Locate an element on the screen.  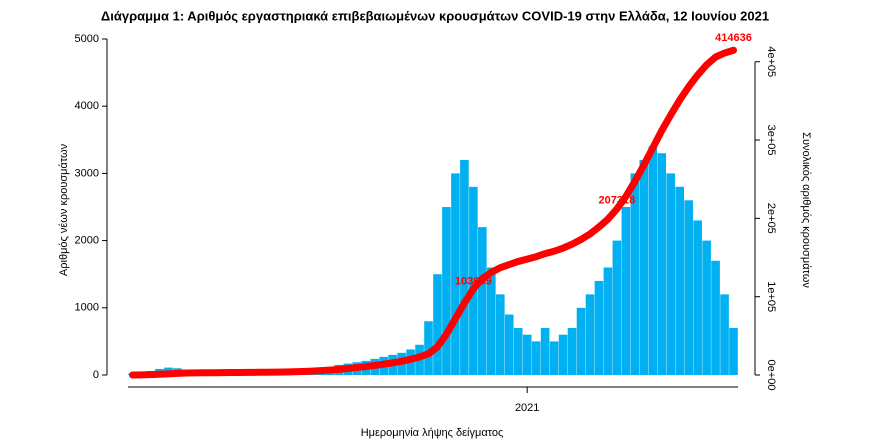
y-tick-label: 4000 is located at coordinates (87, 106).